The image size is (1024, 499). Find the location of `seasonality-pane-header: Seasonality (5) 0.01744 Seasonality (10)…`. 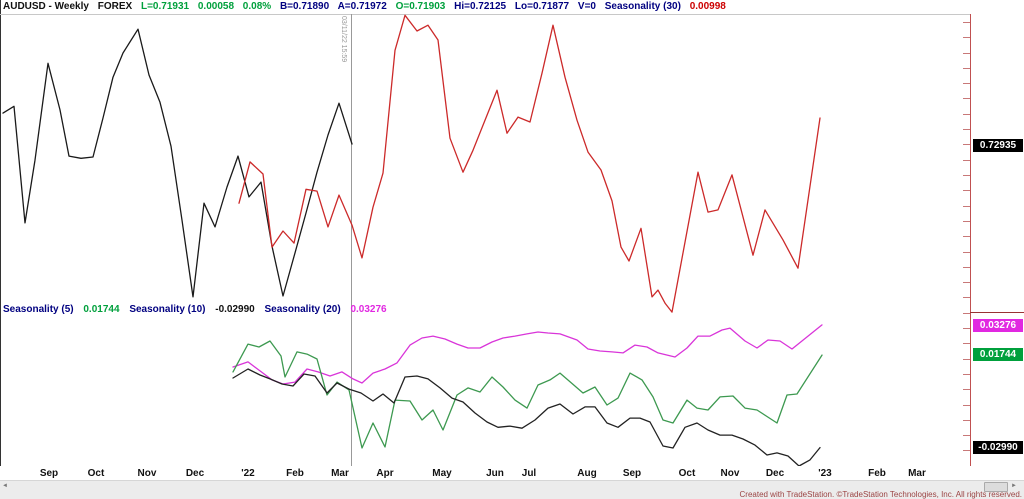

seasonality-pane-header: Seasonality (5) 0.01744 Seasonality (10)… is located at coordinates (198, 309).